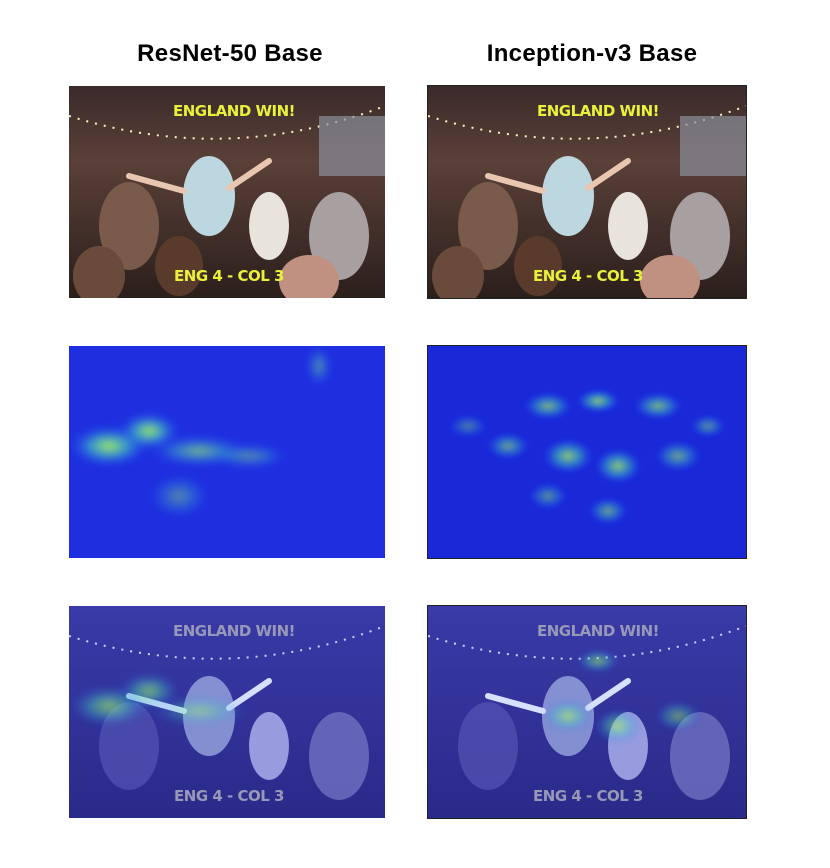 The width and height of the screenshot is (830, 868). Describe the element at coordinates (227, 452) in the screenshot. I see `heatmap-resnet` at that location.